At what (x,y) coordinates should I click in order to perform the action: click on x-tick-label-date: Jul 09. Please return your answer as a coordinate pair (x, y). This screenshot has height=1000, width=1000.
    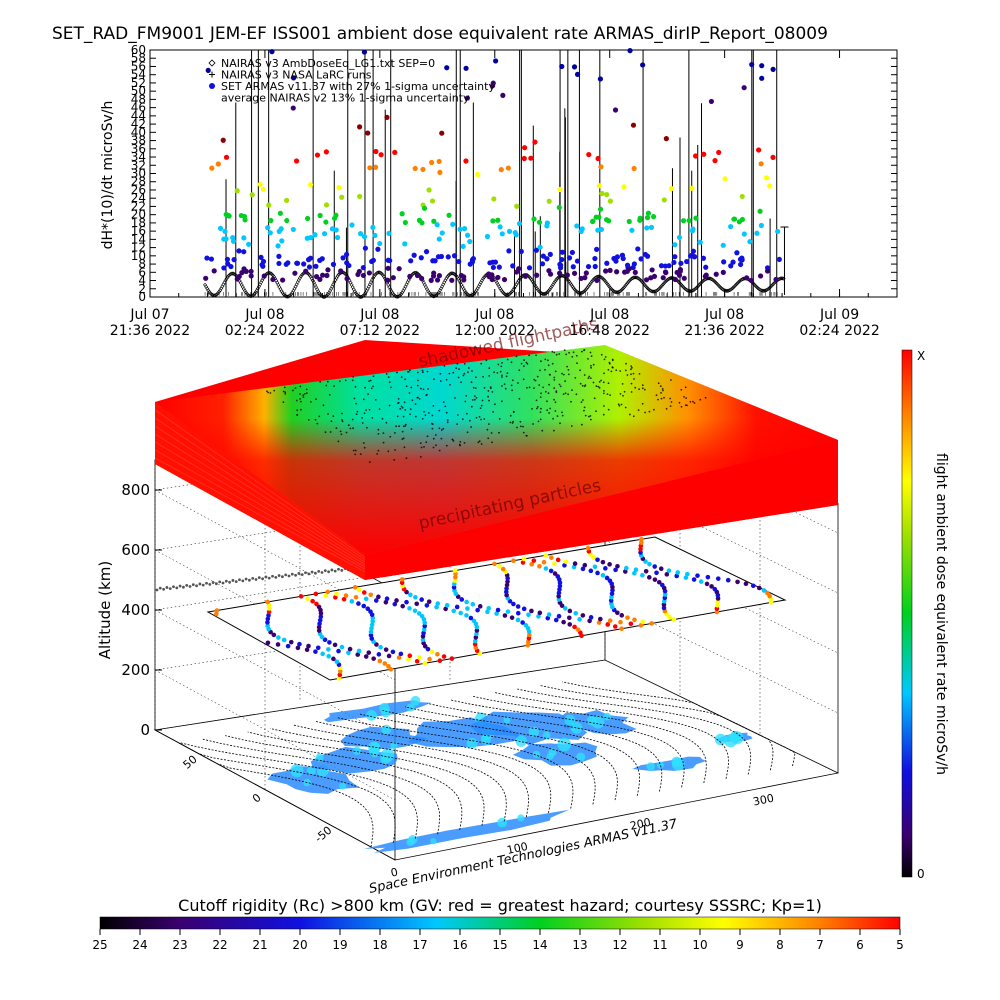
    Looking at the image, I should click on (839, 315).